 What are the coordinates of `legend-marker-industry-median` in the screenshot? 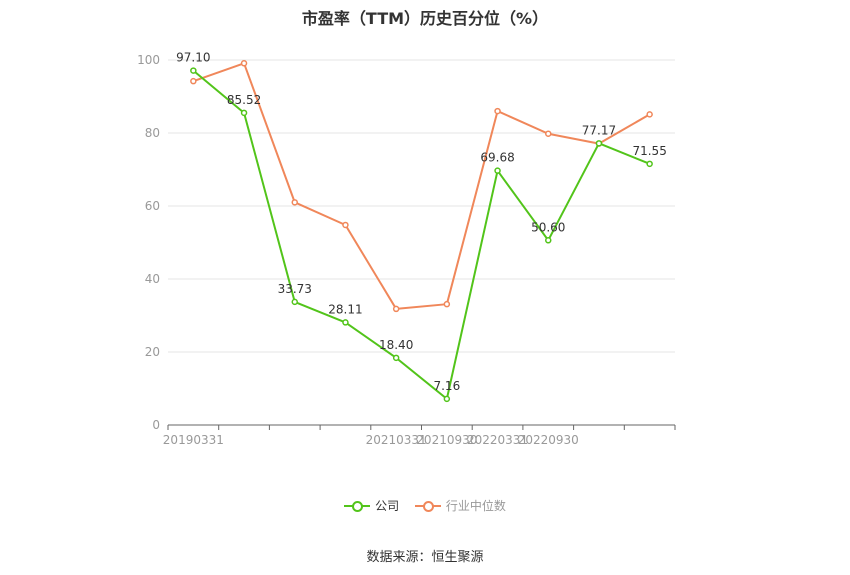 It's located at (427, 506).